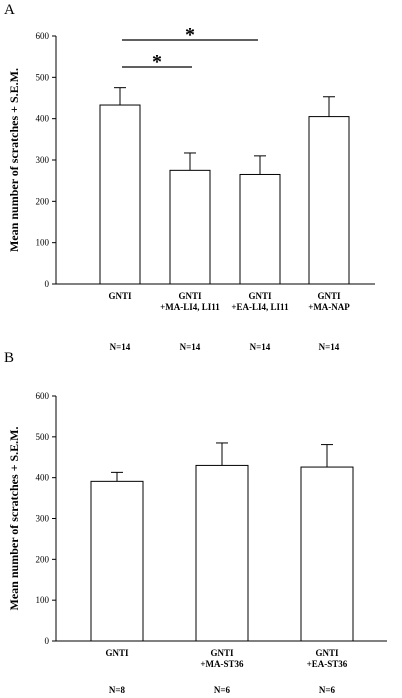  I want to click on panel-label-a: A, so click(9, 10).